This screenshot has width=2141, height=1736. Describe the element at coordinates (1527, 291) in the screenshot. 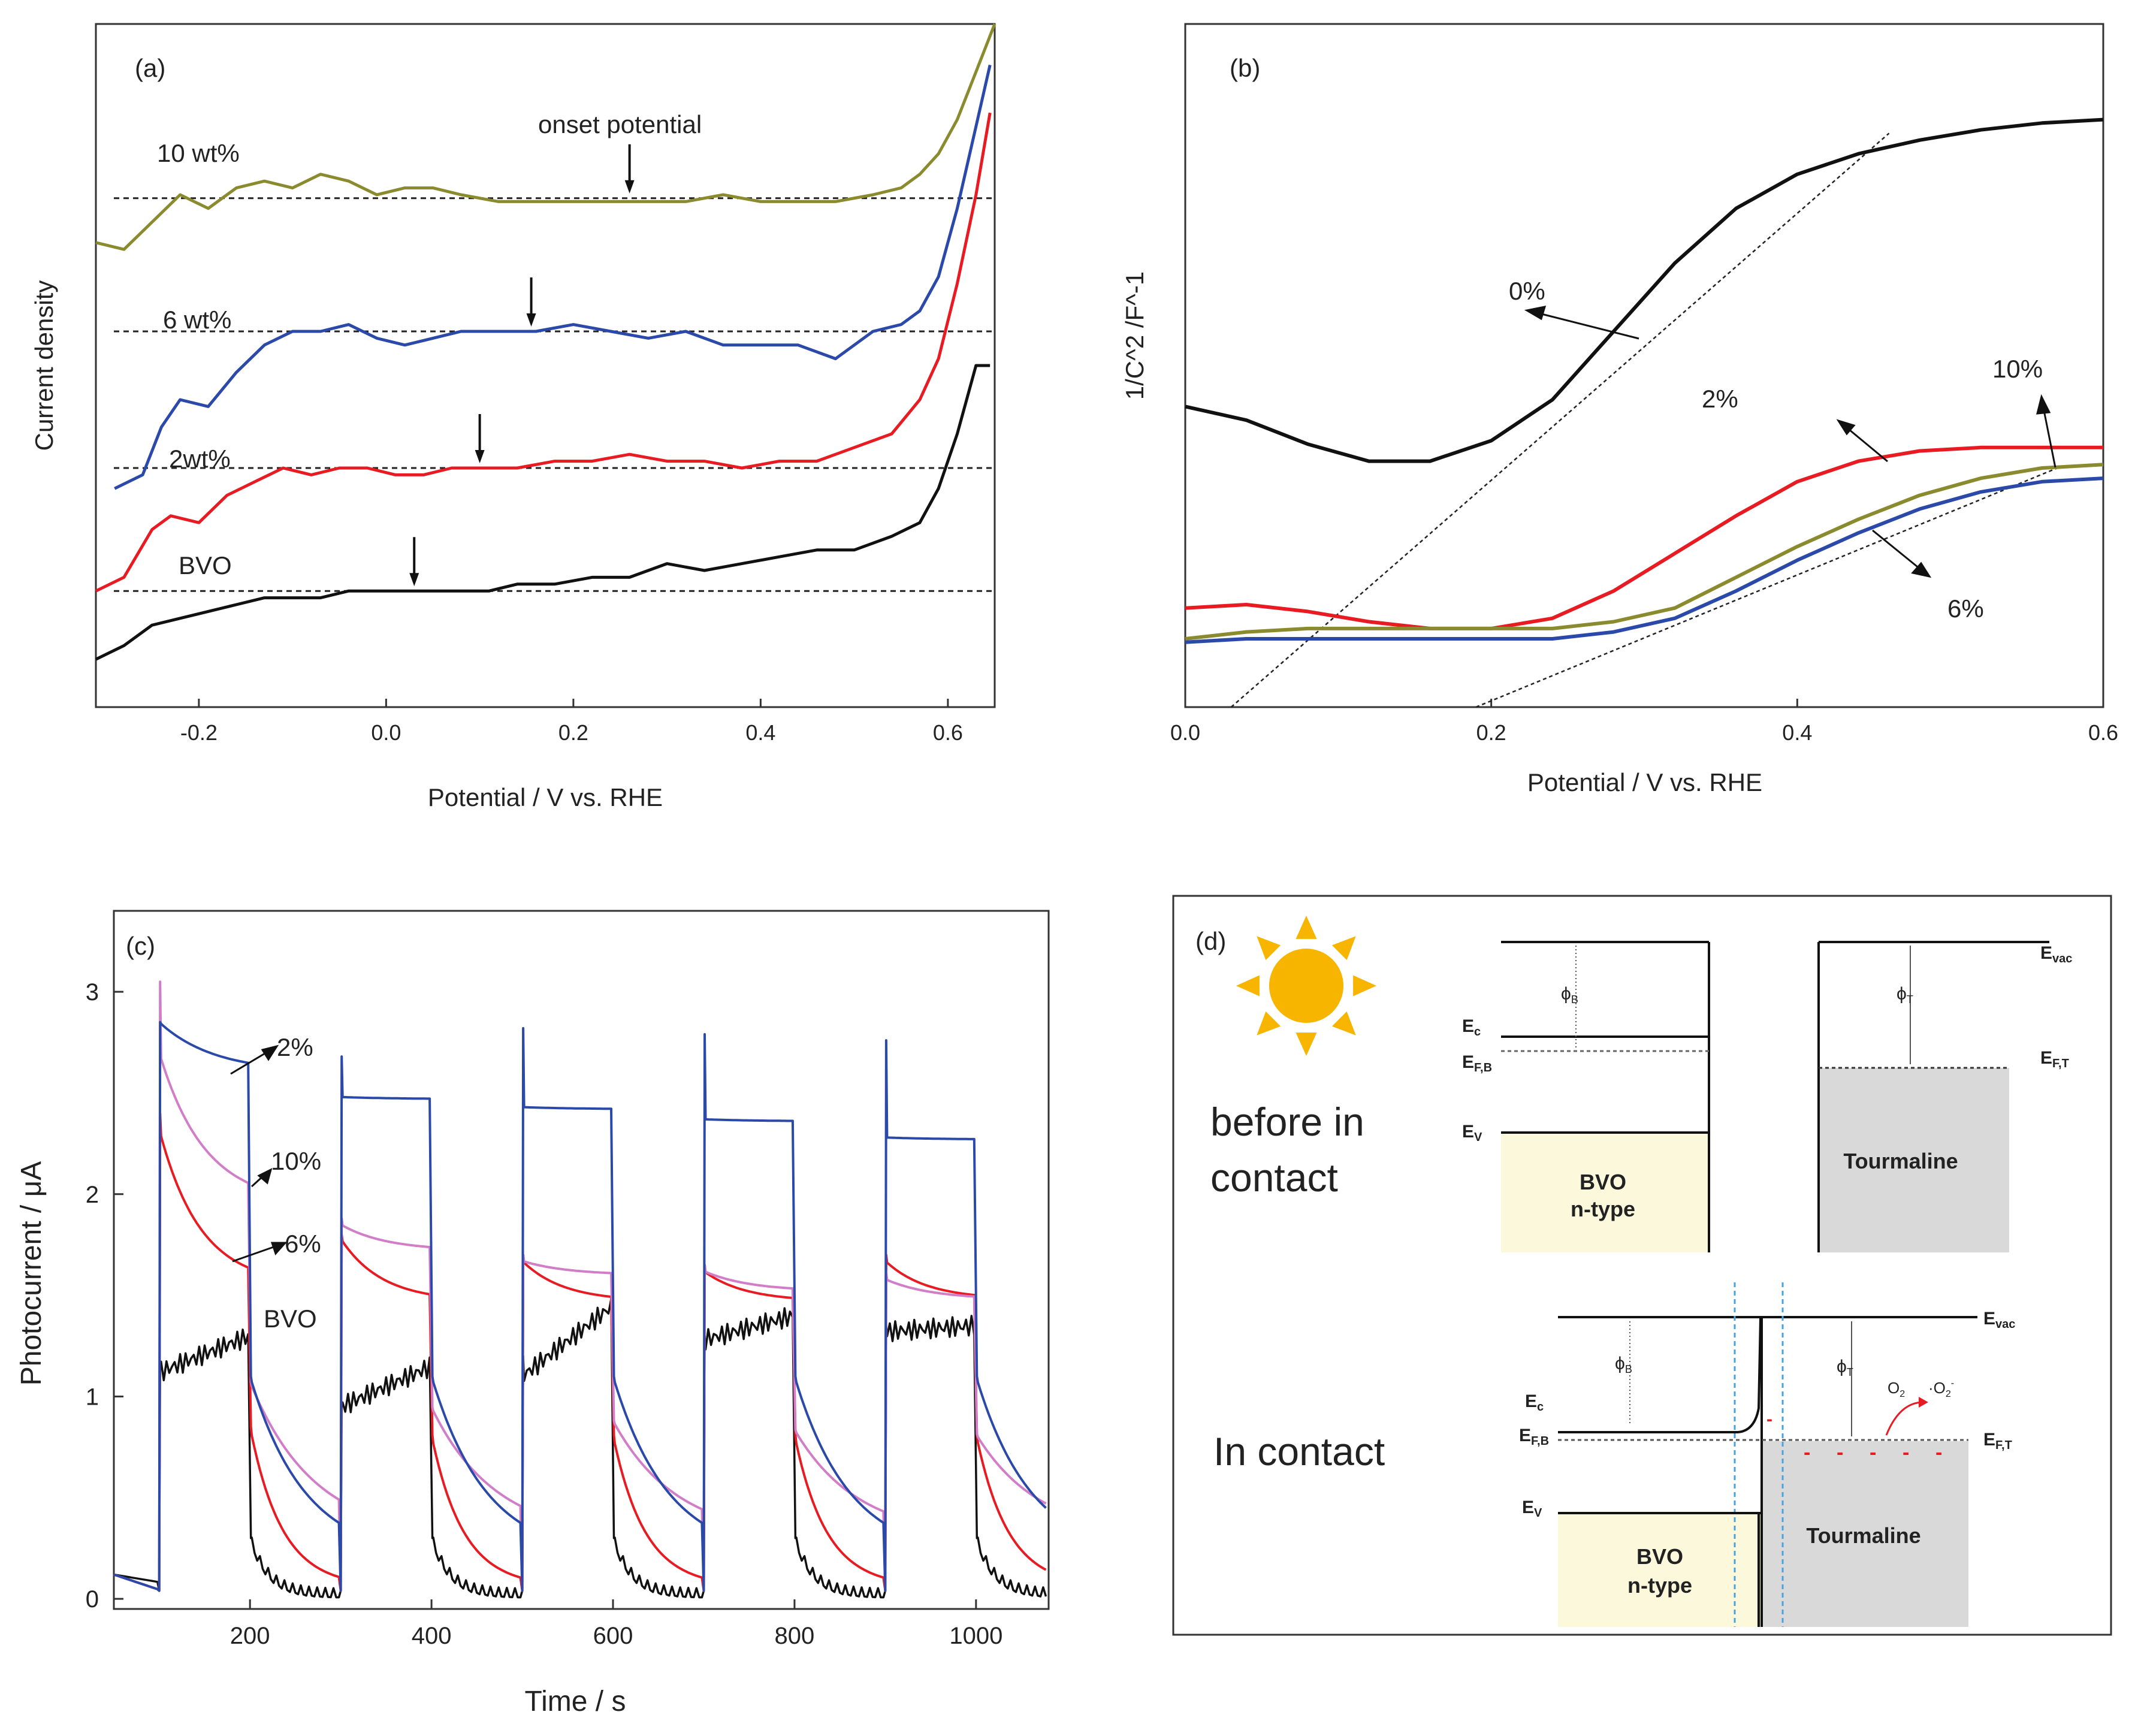

I see `panel-b-label-0: 0%` at that location.